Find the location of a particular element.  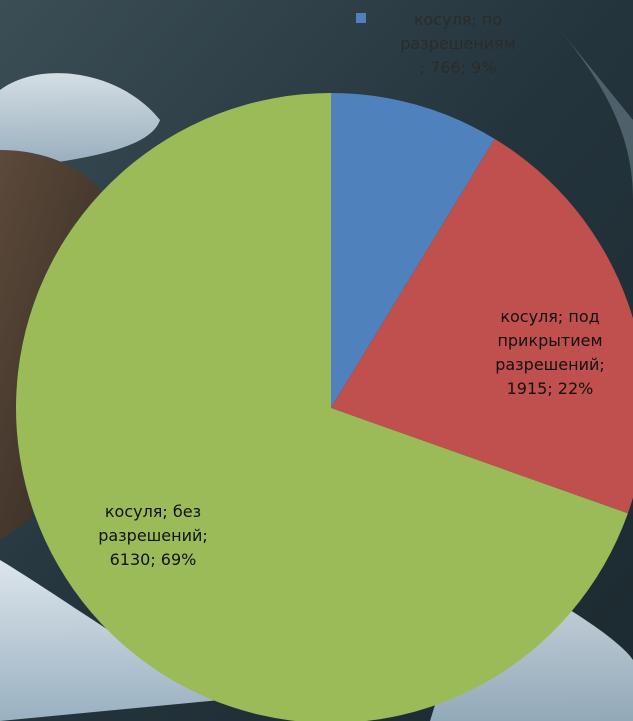

slice-label-permitted: косуля; по разрешениям ; 766; 9% is located at coordinates (458, 43).